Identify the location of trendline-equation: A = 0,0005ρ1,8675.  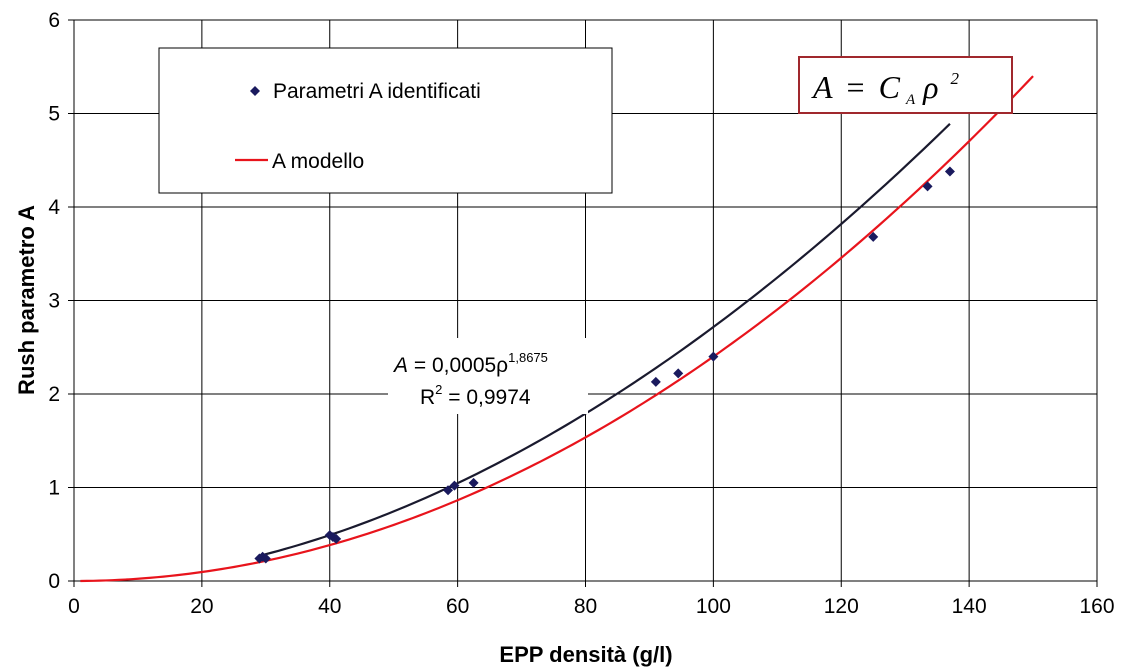
(470, 363).